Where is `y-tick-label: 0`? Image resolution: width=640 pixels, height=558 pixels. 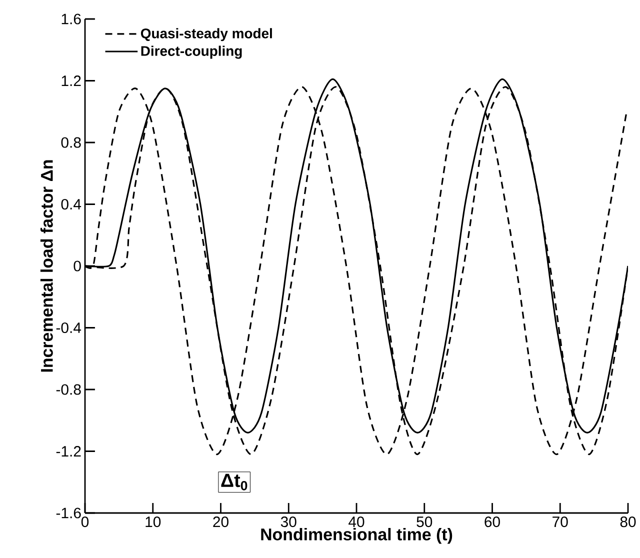
y-tick-label: 0 is located at coordinates (77, 266).